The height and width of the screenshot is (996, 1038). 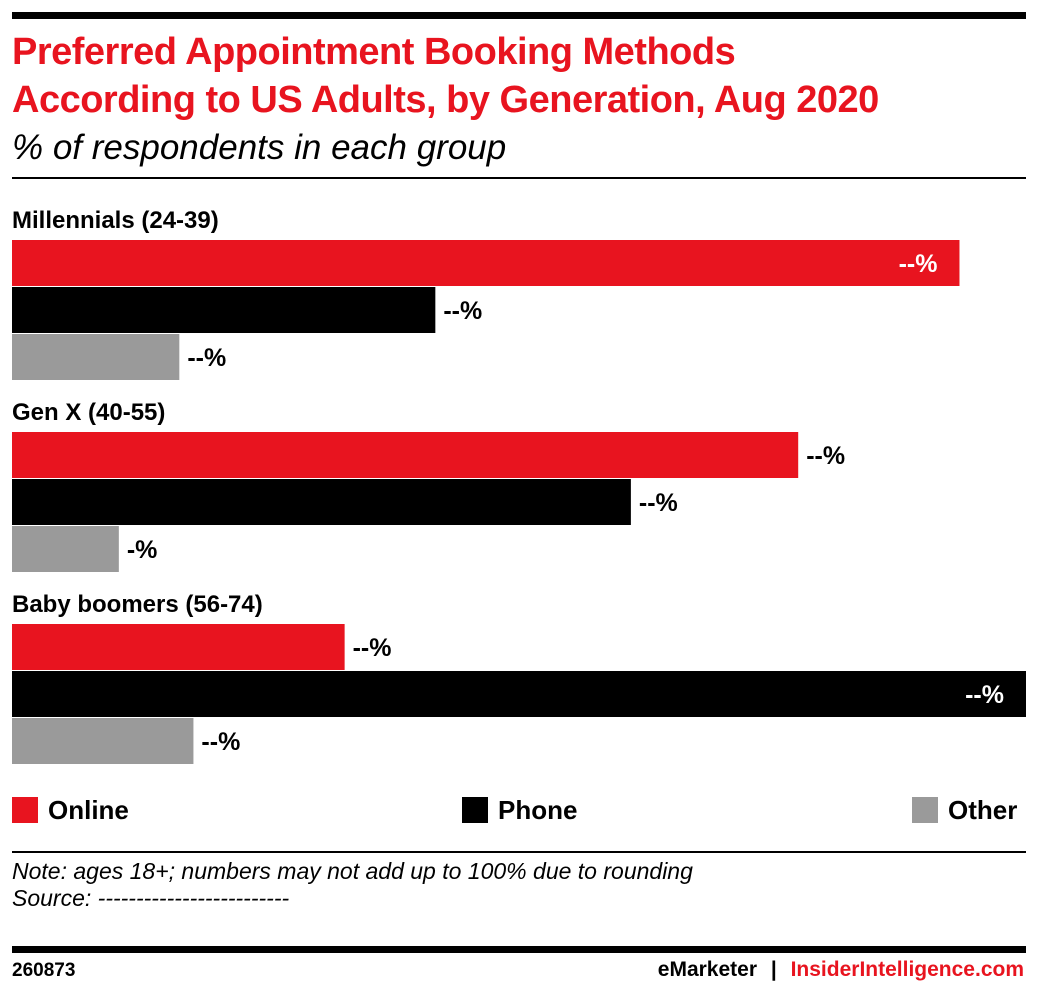 I want to click on legend-item-online: Online, so click(x=70, y=810).